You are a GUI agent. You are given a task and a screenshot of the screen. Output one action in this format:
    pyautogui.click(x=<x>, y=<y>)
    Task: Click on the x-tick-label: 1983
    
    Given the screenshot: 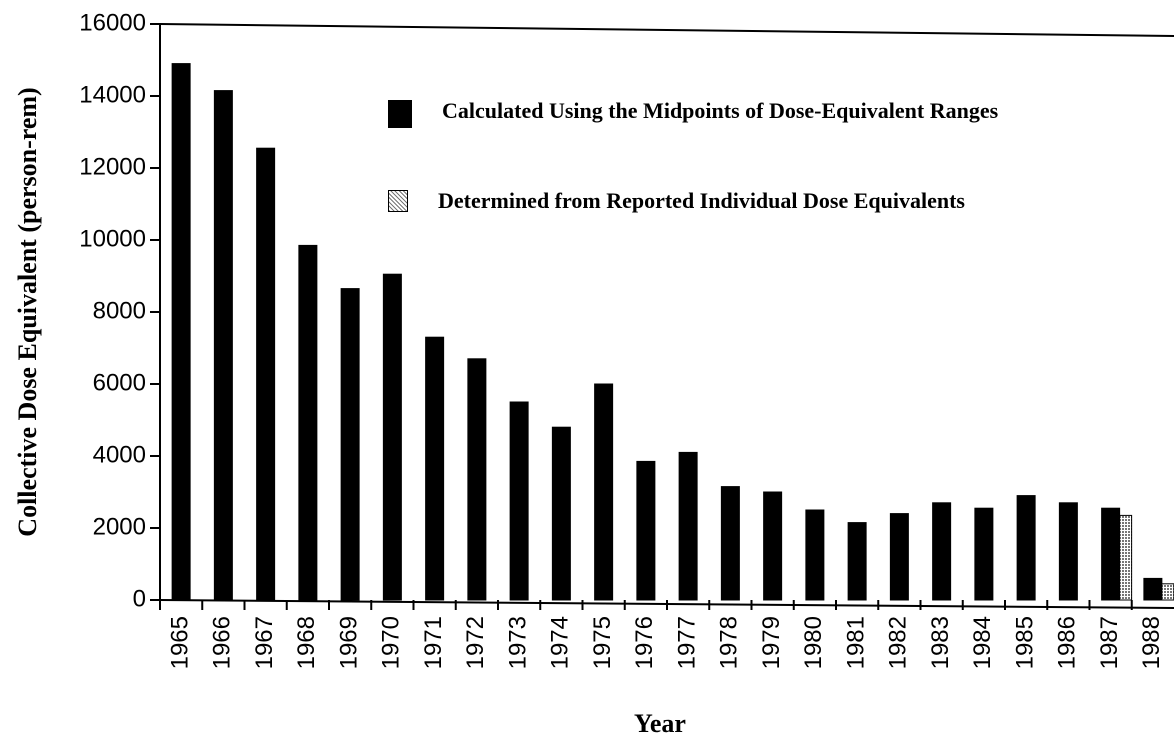 What is the action you would take?
    pyautogui.click(x=940, y=642)
    